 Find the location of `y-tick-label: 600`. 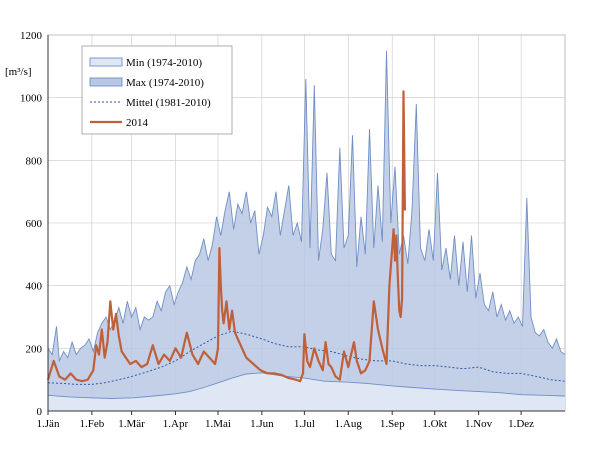

y-tick-label: 600 is located at coordinates (34, 224).